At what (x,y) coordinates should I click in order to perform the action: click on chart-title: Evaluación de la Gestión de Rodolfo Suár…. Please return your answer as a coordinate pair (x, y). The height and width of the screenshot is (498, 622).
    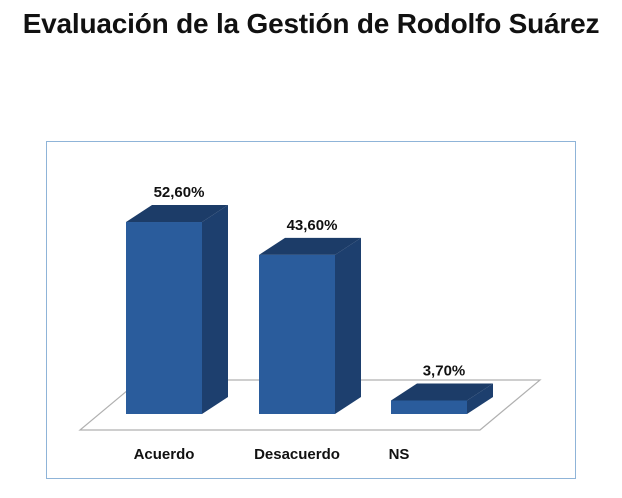
    Looking at the image, I should click on (311, 23).